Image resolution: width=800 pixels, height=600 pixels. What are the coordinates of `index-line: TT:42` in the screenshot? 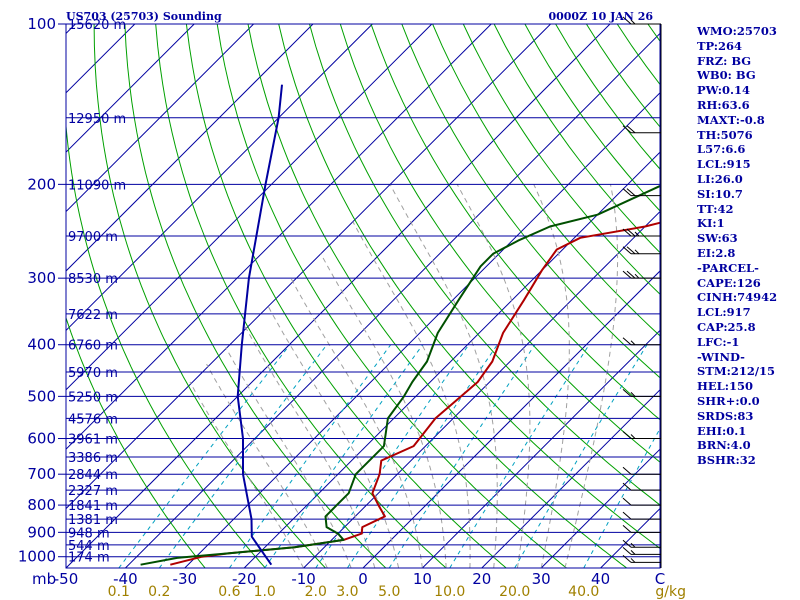 It's located at (715, 208).